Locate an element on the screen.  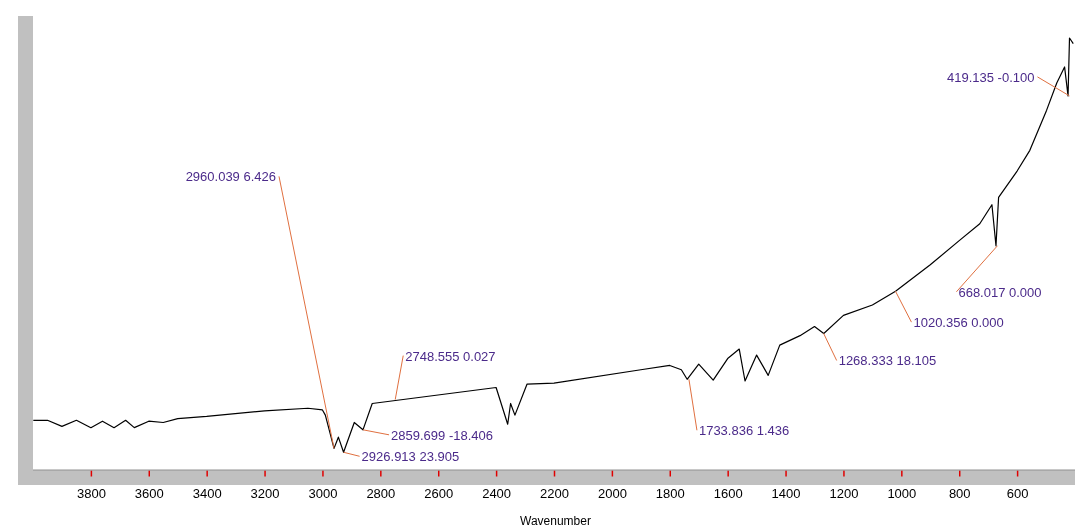
annotation: 2926.913 23.905 is located at coordinates (410, 457).